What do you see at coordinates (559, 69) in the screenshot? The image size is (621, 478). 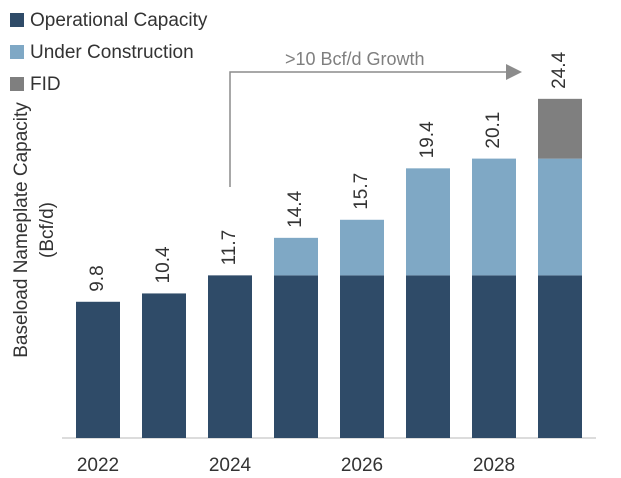 I see `total-label: 24.4` at bounding box center [559, 69].